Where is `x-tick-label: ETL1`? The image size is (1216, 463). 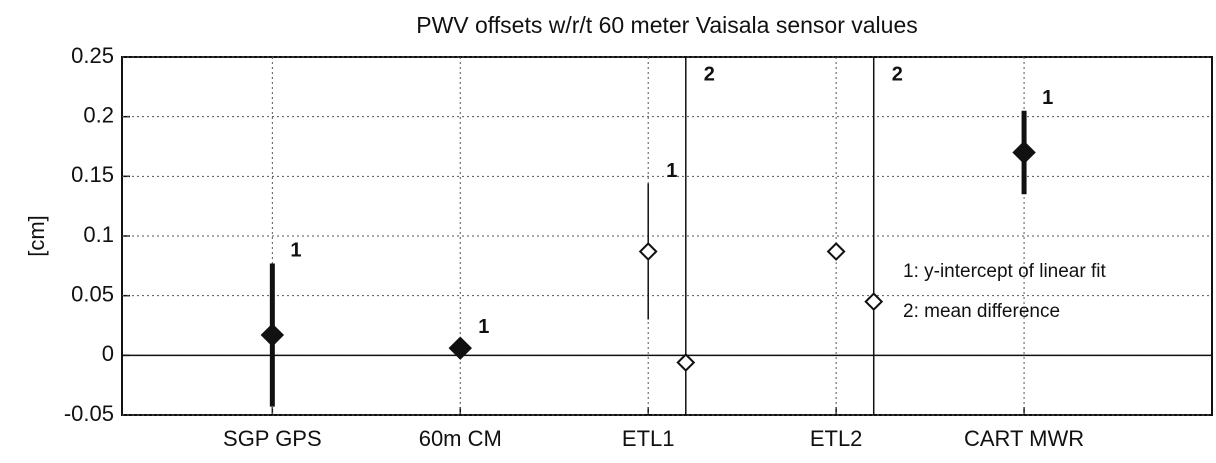
x-tick-label: ETL1 is located at coordinates (648, 438).